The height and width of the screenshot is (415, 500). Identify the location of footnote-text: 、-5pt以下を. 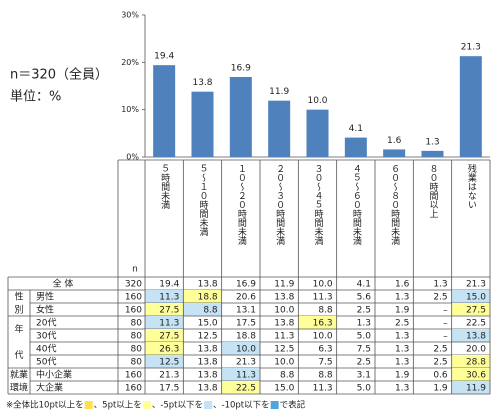
(177, 406).